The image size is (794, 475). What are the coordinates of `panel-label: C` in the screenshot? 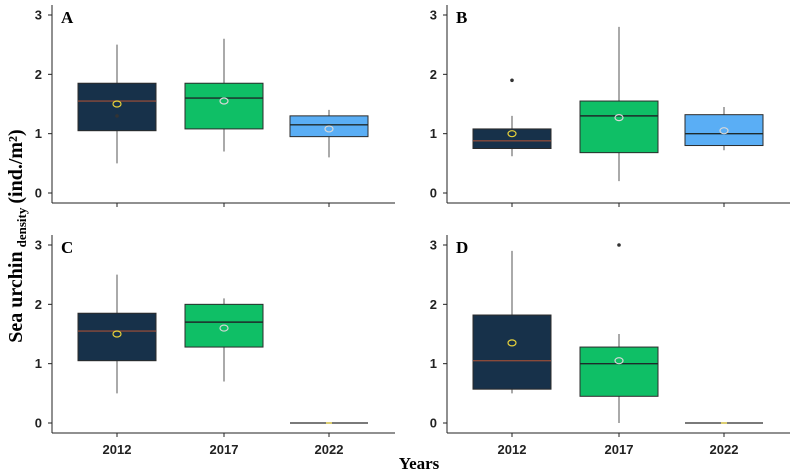 It's located at (67, 247).